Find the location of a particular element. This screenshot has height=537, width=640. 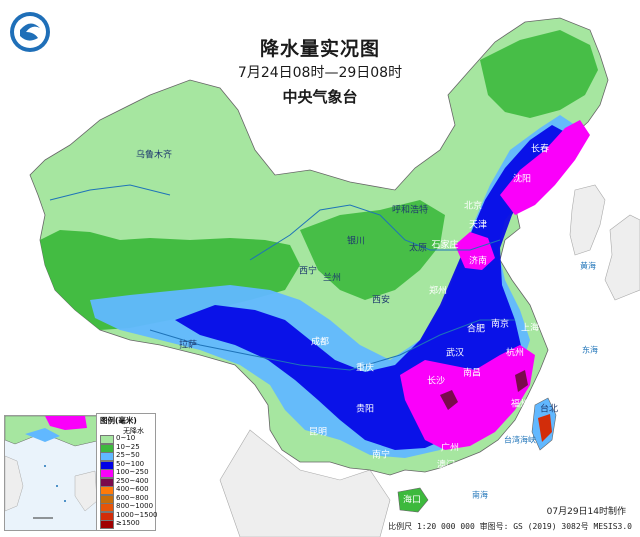

city-label-xining: 西宁 is located at coordinates (308, 271).